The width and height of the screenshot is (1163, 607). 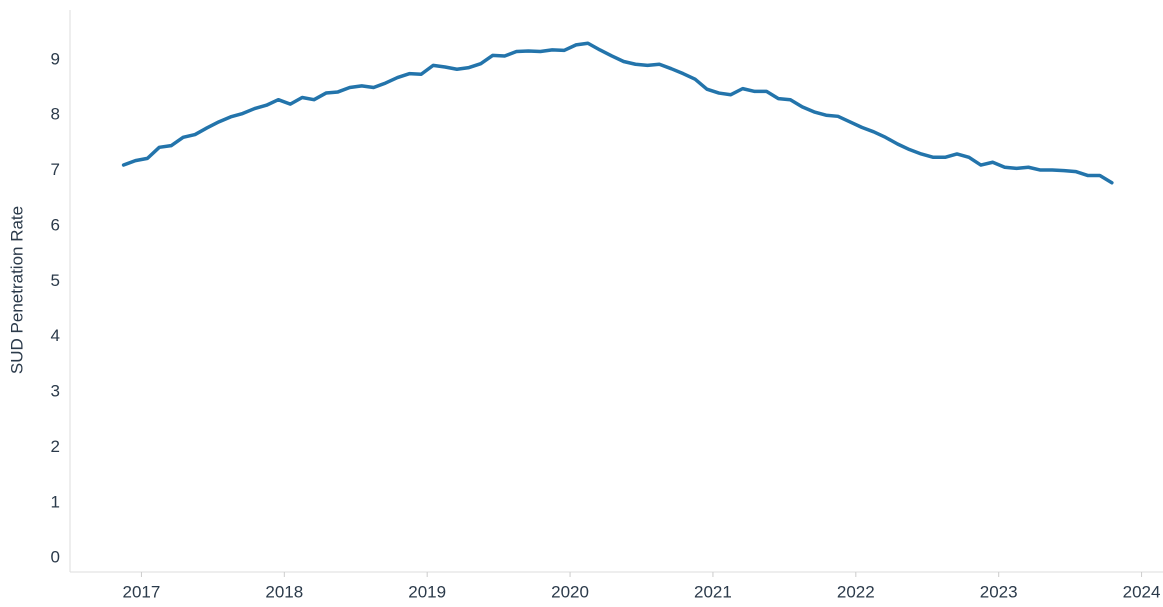 I want to click on y-tick-label: 0, so click(x=55, y=557).